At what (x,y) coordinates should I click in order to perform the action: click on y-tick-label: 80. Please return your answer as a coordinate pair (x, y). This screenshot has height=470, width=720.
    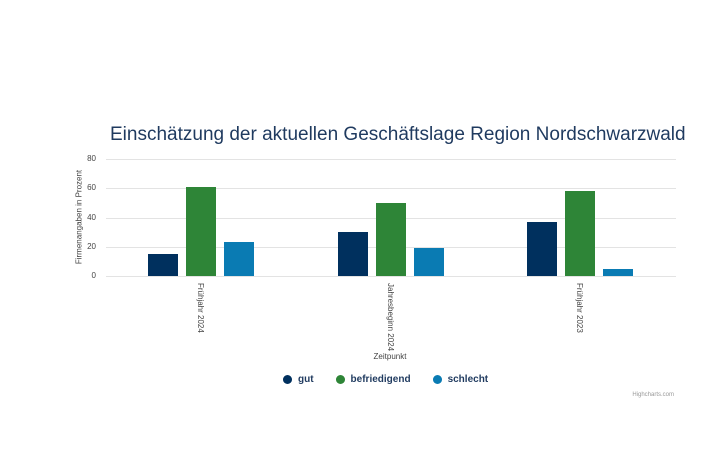
    Looking at the image, I should click on (91, 158).